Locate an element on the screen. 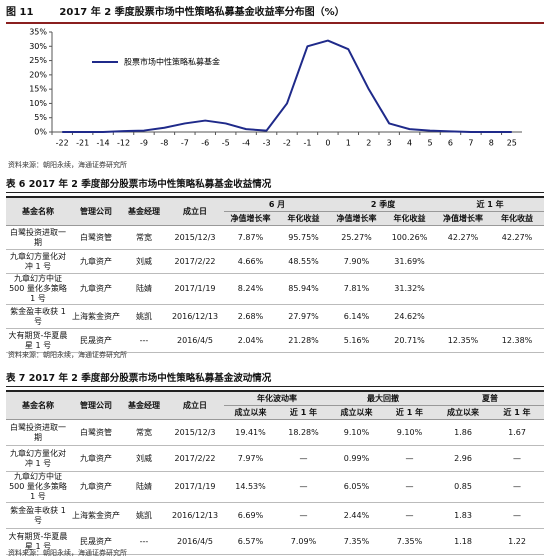 Image resolution: width=550 pixels, height=559 pixels. table-cell: 0.85 is located at coordinates (463, 487).